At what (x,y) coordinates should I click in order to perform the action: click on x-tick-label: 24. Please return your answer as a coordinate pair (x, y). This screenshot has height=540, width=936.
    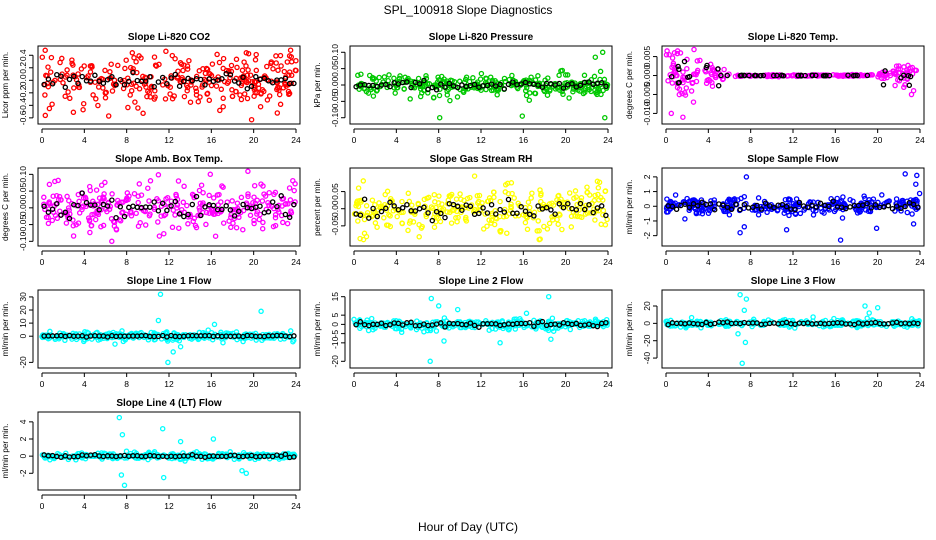
    Looking at the image, I should click on (296, 140).